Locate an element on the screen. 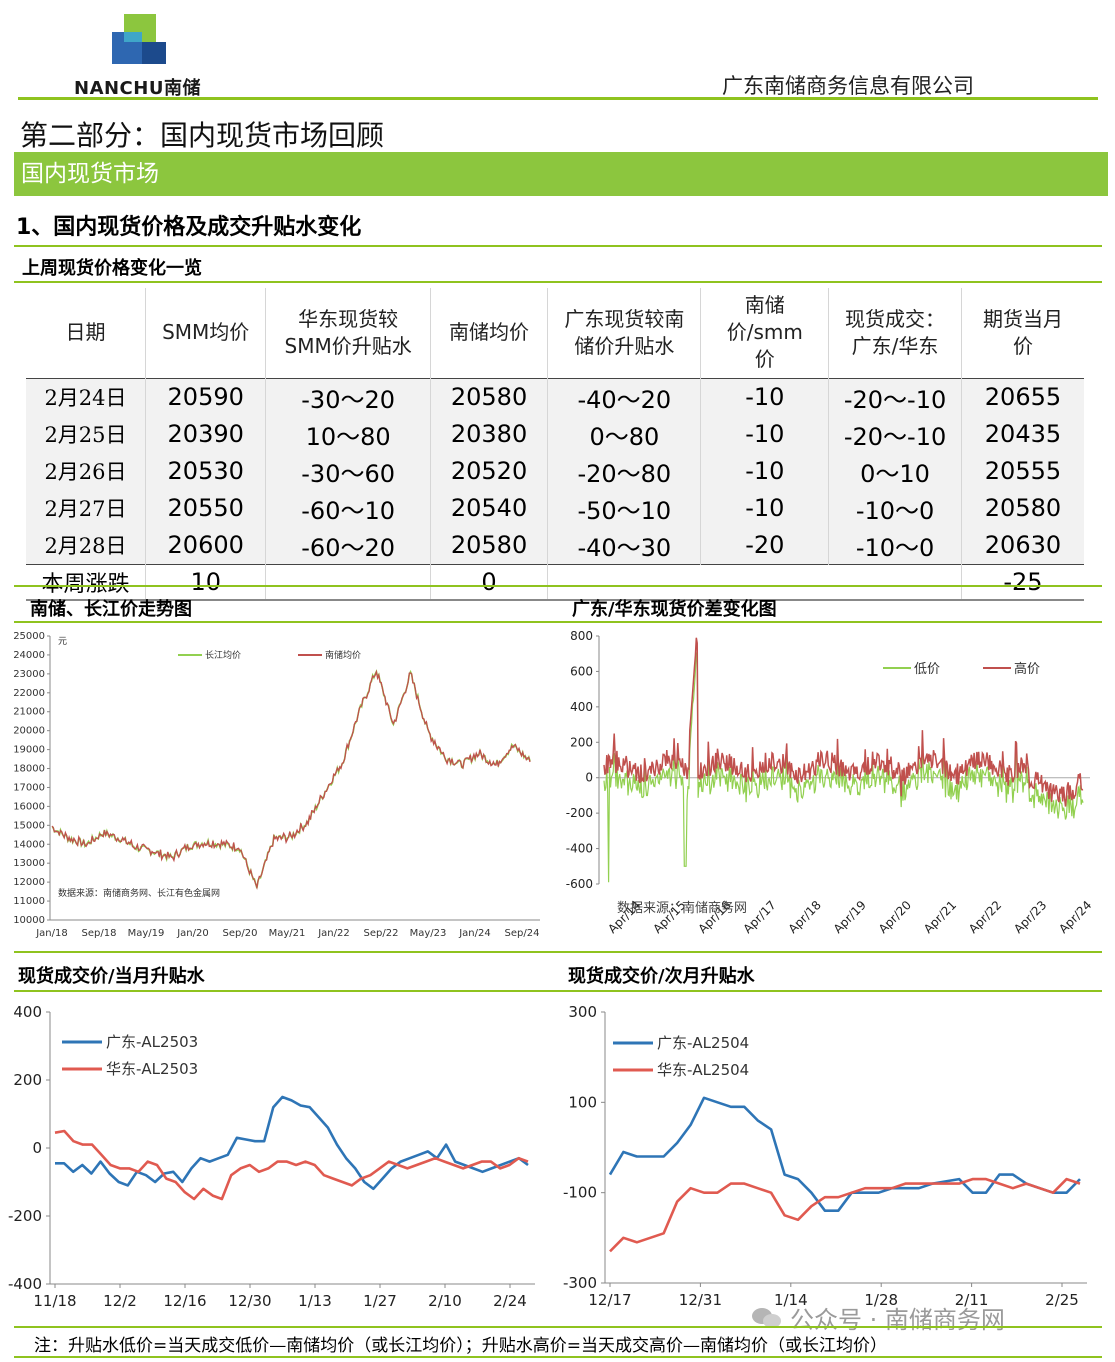 The width and height of the screenshot is (1115, 1362). x-tick-label: May/21 is located at coordinates (287, 933).